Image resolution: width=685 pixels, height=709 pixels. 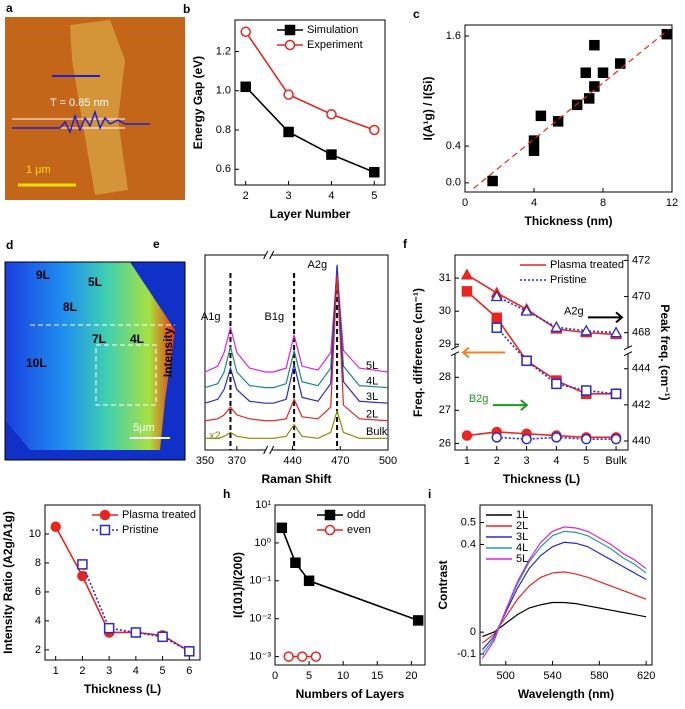 What do you see at coordinates (226, 494) in the screenshot?
I see `panel-label: h` at bounding box center [226, 494].